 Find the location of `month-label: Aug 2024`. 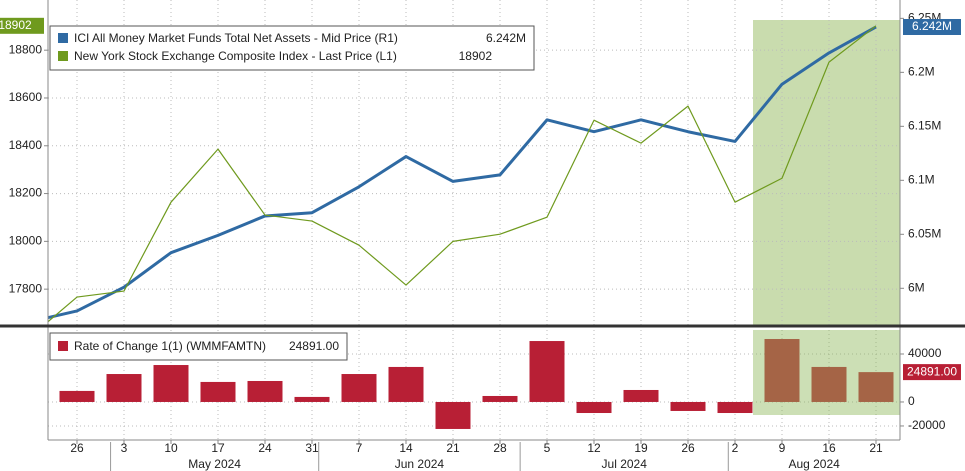

month-label: Aug 2024 is located at coordinates (814, 464).